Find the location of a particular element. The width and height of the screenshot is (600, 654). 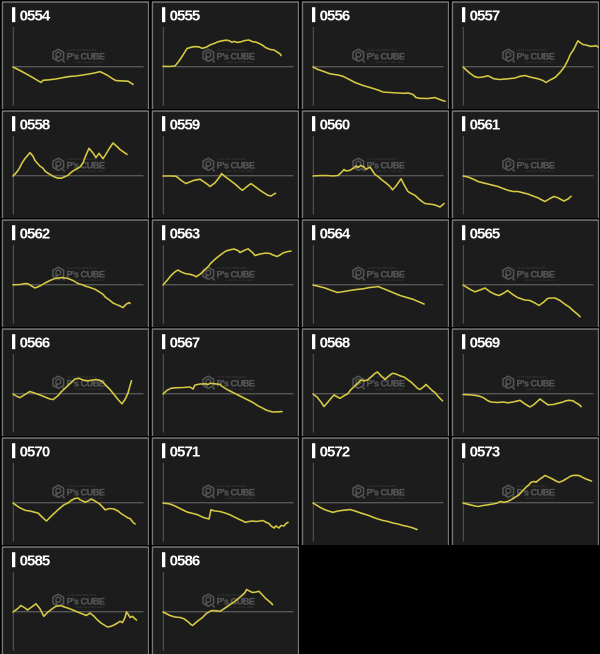

svg-text: 0568 is located at coordinates (335, 343).